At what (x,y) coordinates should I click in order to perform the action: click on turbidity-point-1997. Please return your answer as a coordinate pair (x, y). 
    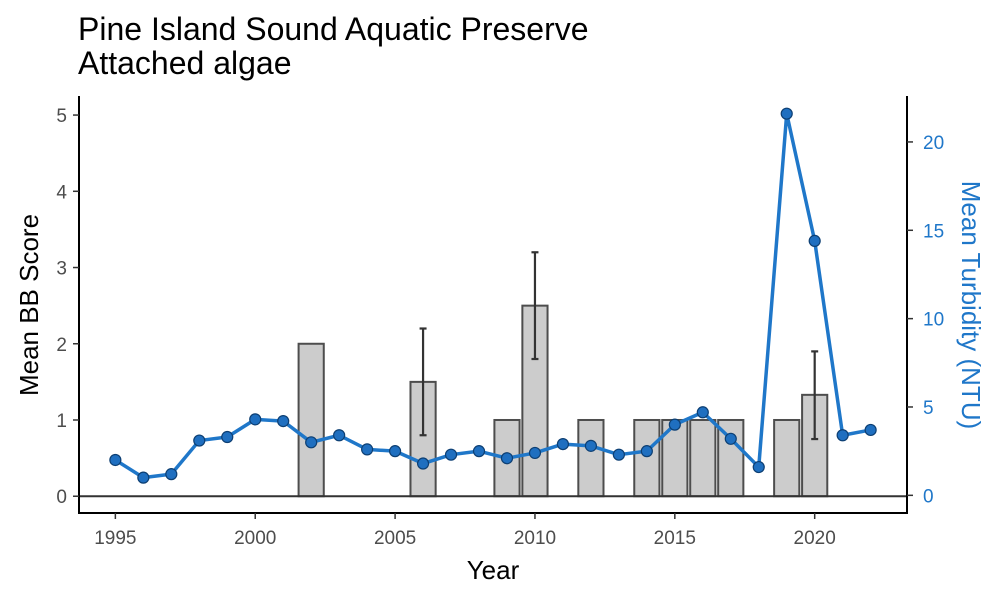
    Looking at the image, I should click on (171, 474).